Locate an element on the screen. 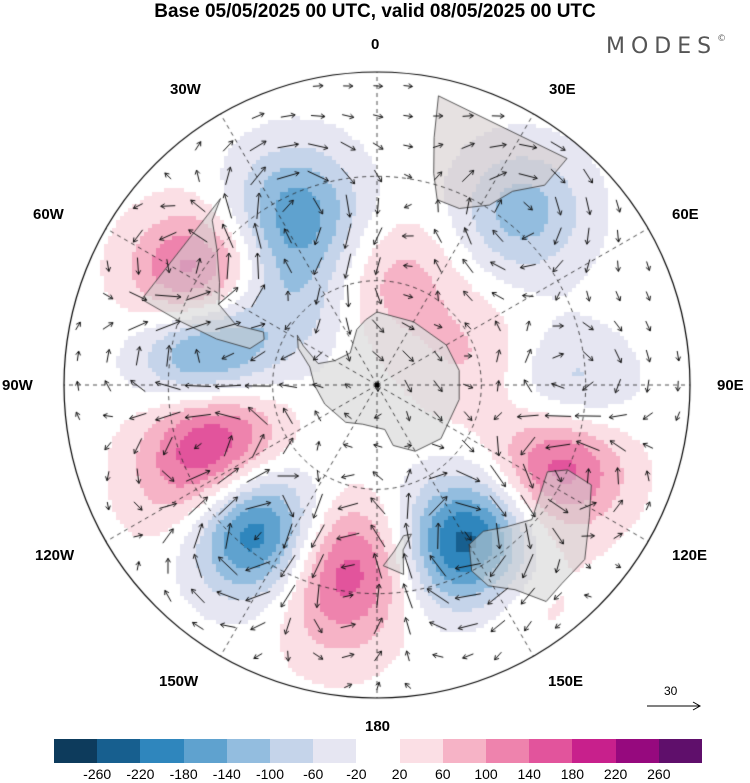 This screenshot has width=750, height=783. lon-label-30e: 30E is located at coordinates (562, 89).